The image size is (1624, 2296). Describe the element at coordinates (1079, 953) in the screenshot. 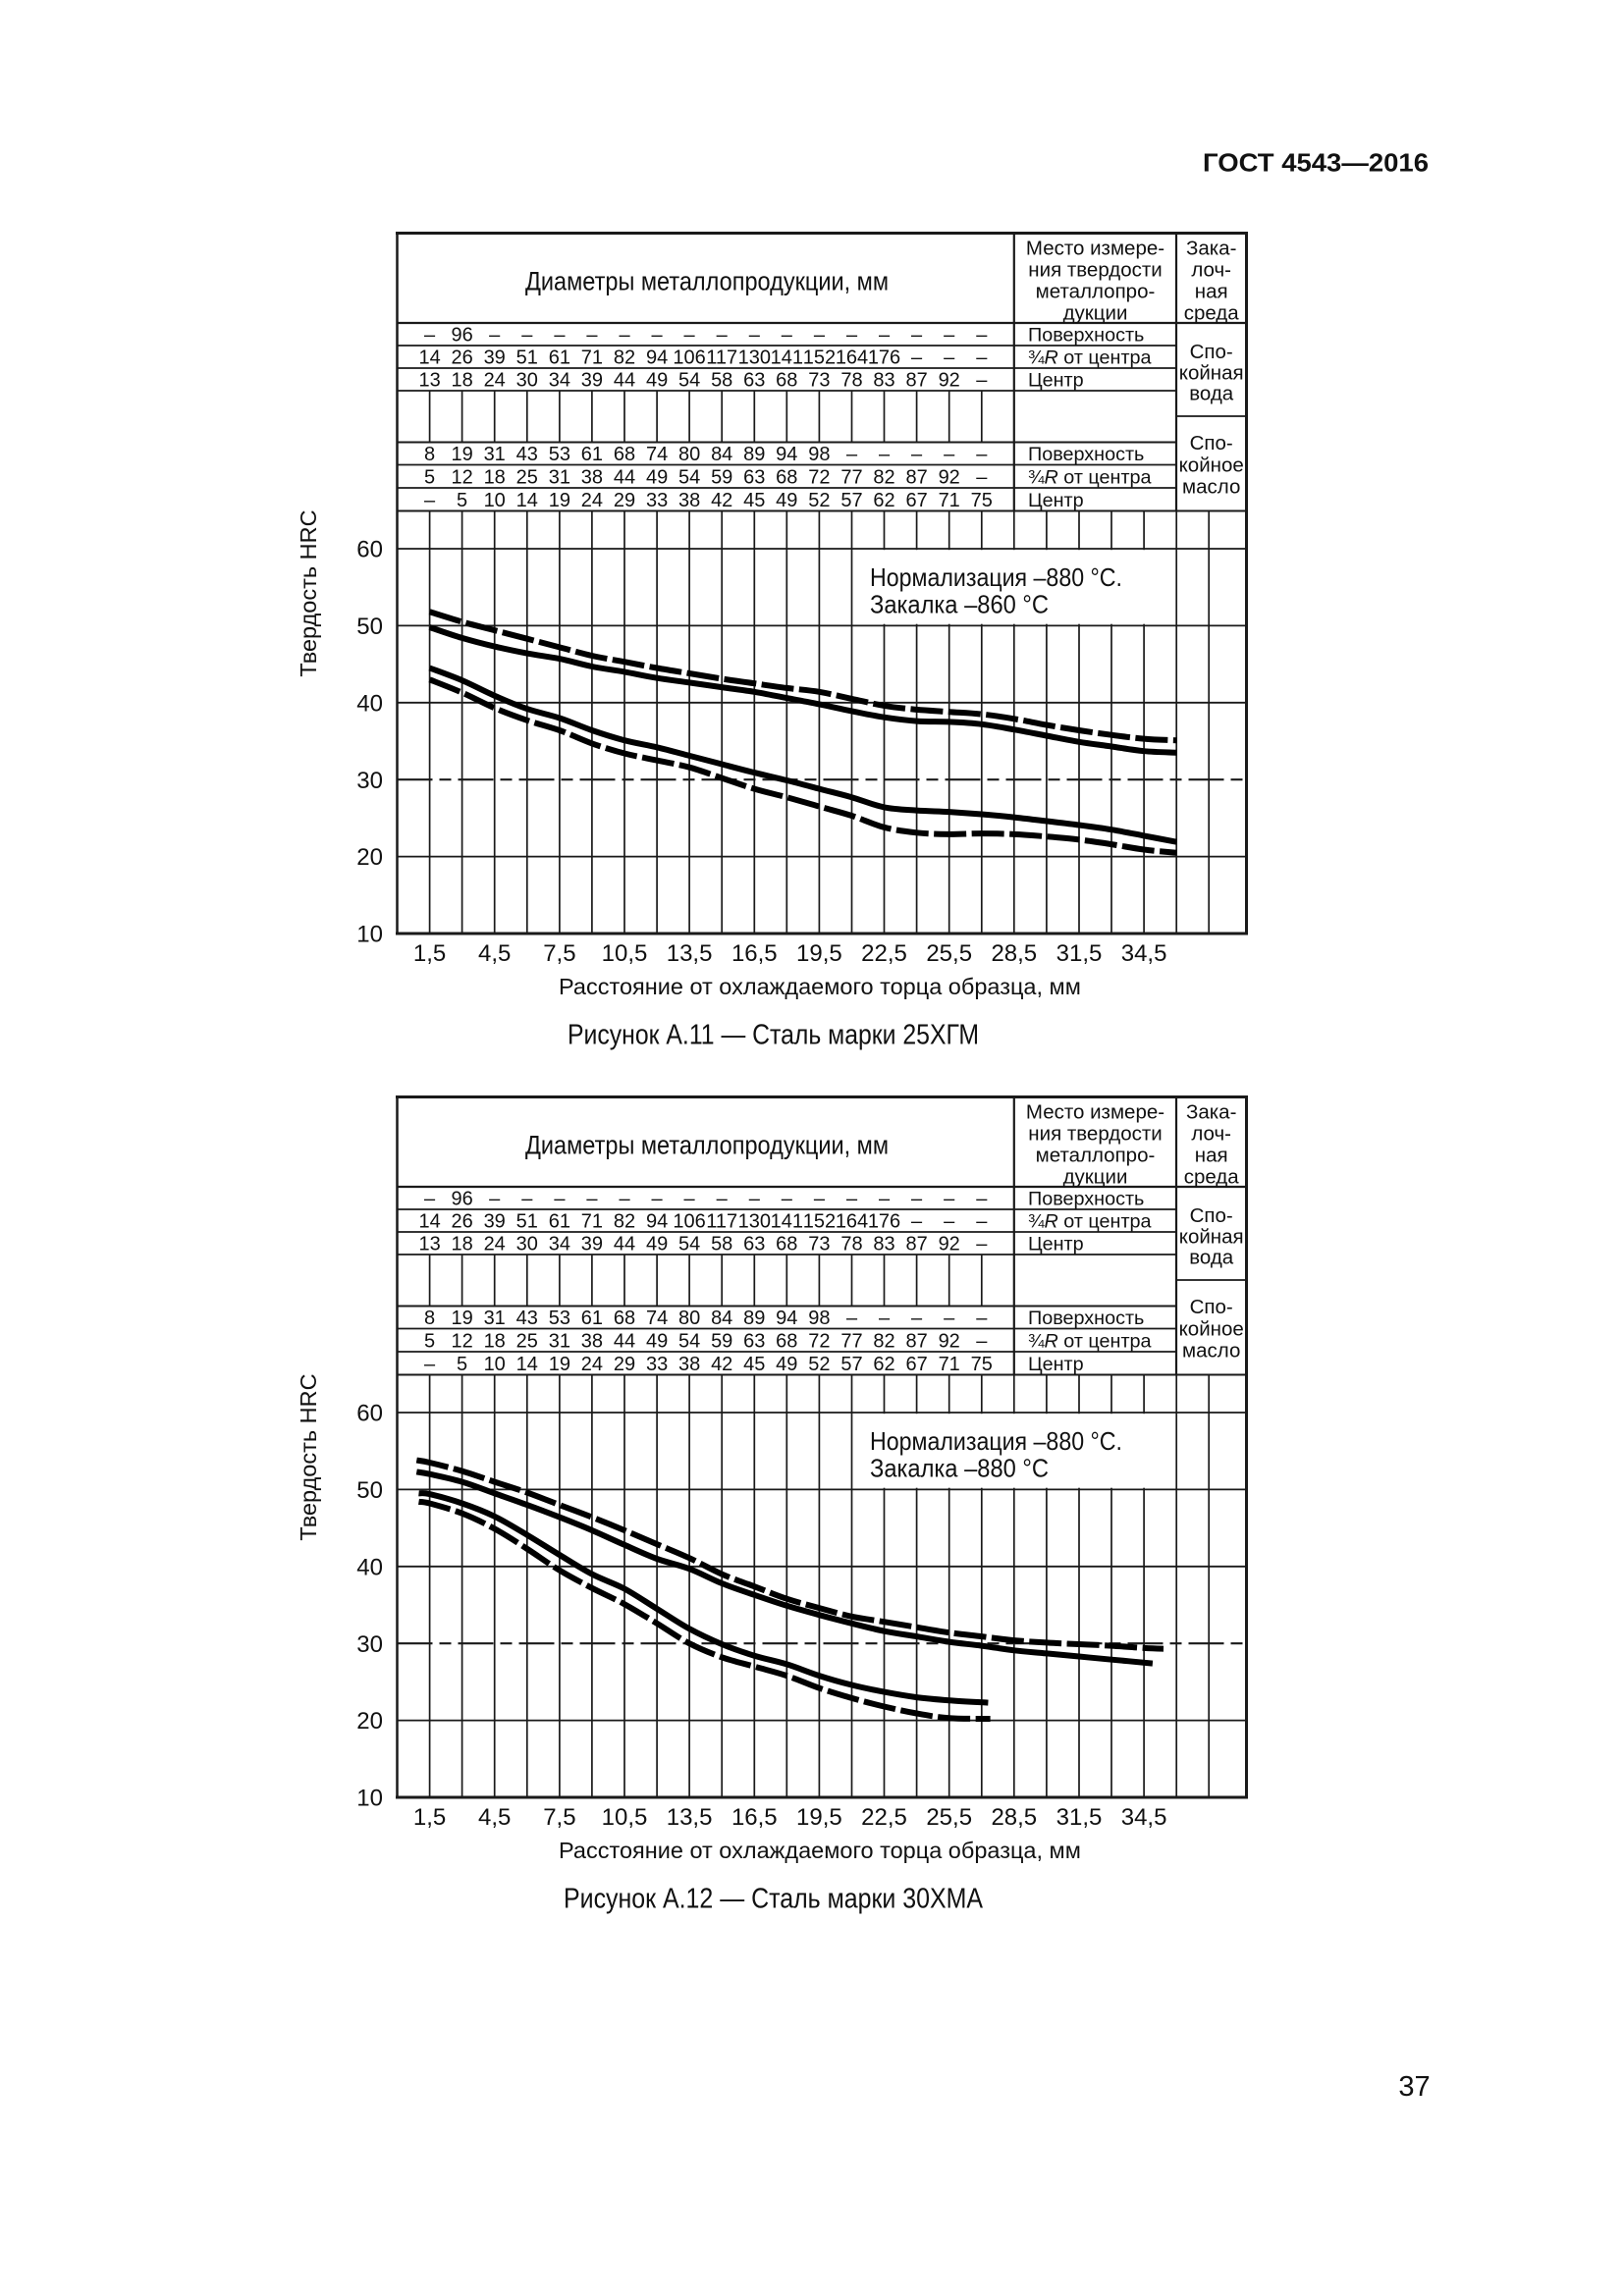

I see `svg-text: 31,5` at that location.